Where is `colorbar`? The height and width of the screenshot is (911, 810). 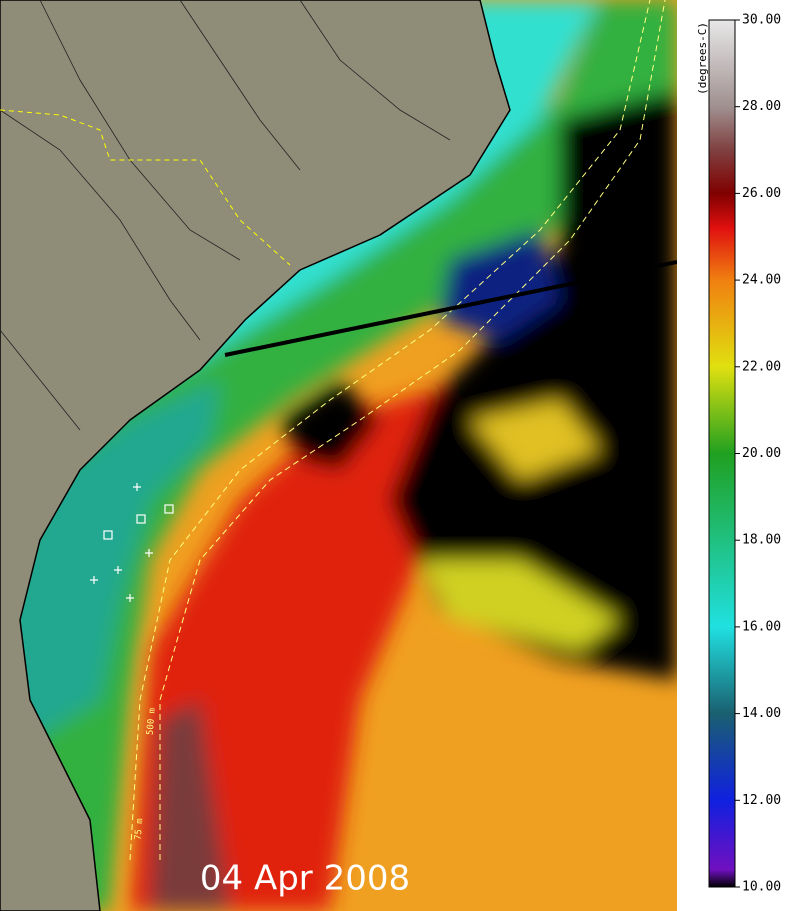 colorbar is located at coordinates (722, 453).